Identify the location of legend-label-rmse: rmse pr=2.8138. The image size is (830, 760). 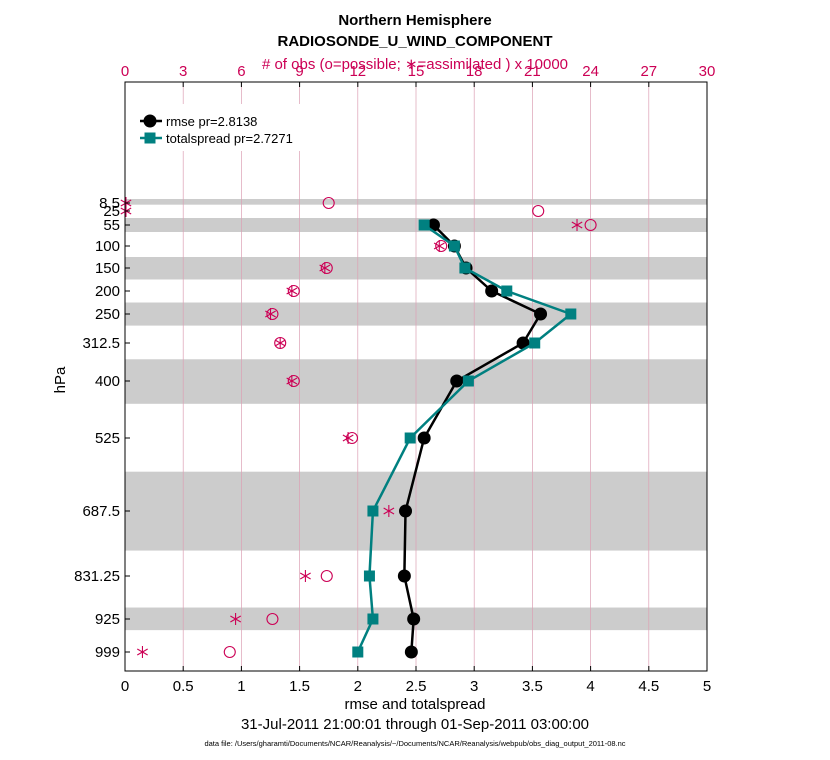
(211, 121).